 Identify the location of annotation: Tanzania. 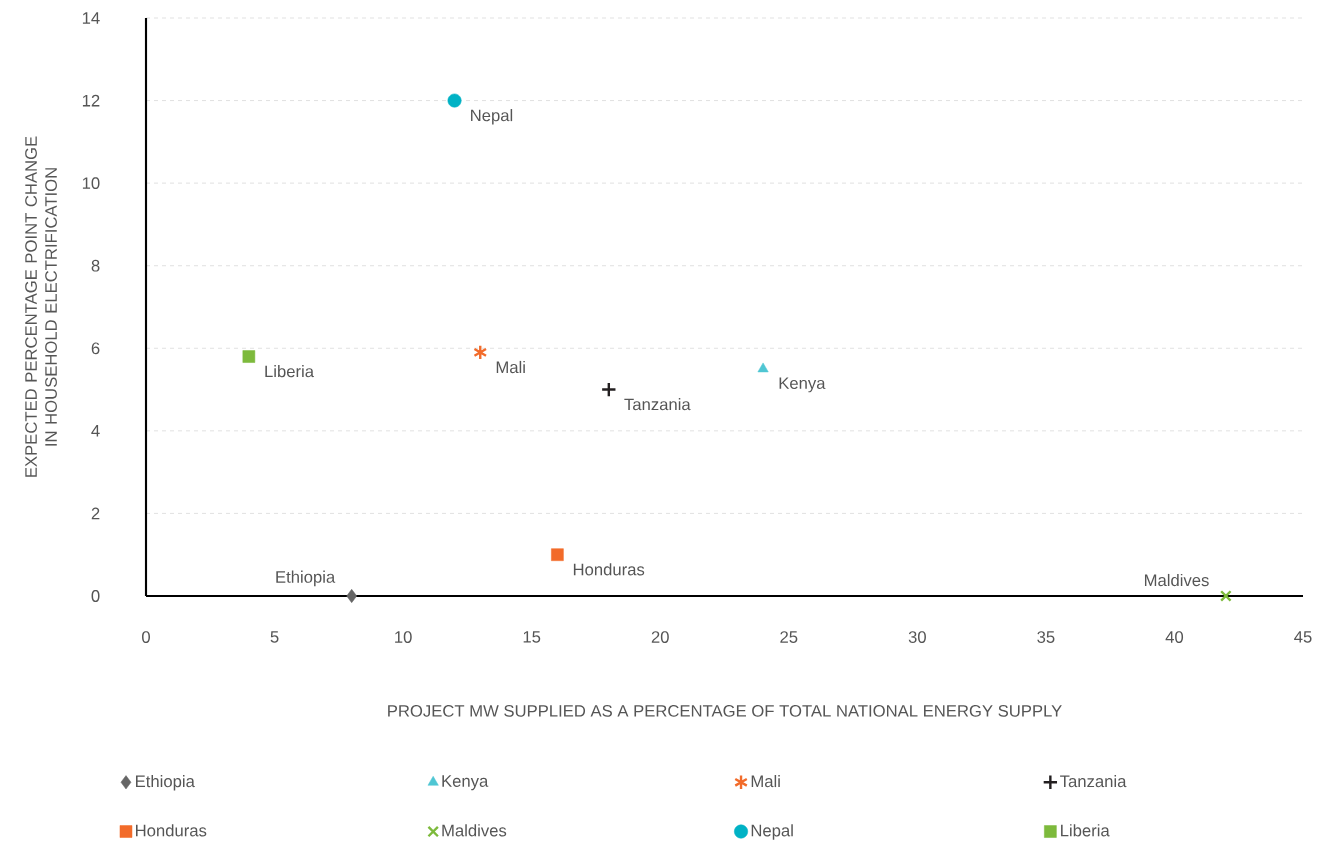
(657, 404).